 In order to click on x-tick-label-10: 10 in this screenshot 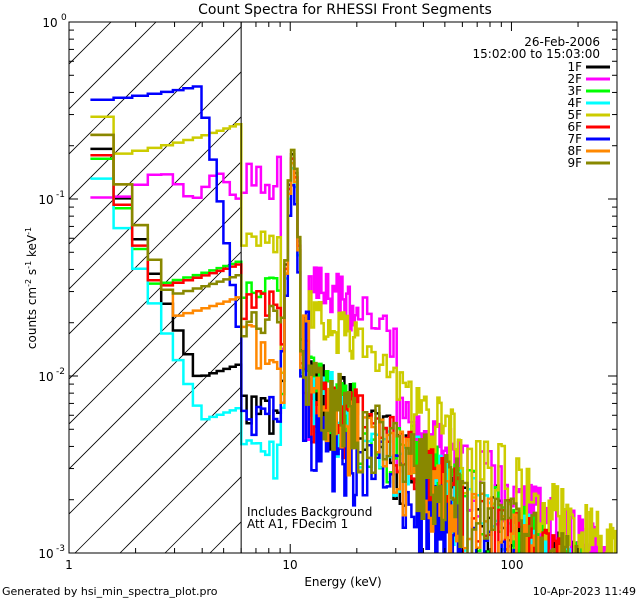, I will do `click(289, 565)`.